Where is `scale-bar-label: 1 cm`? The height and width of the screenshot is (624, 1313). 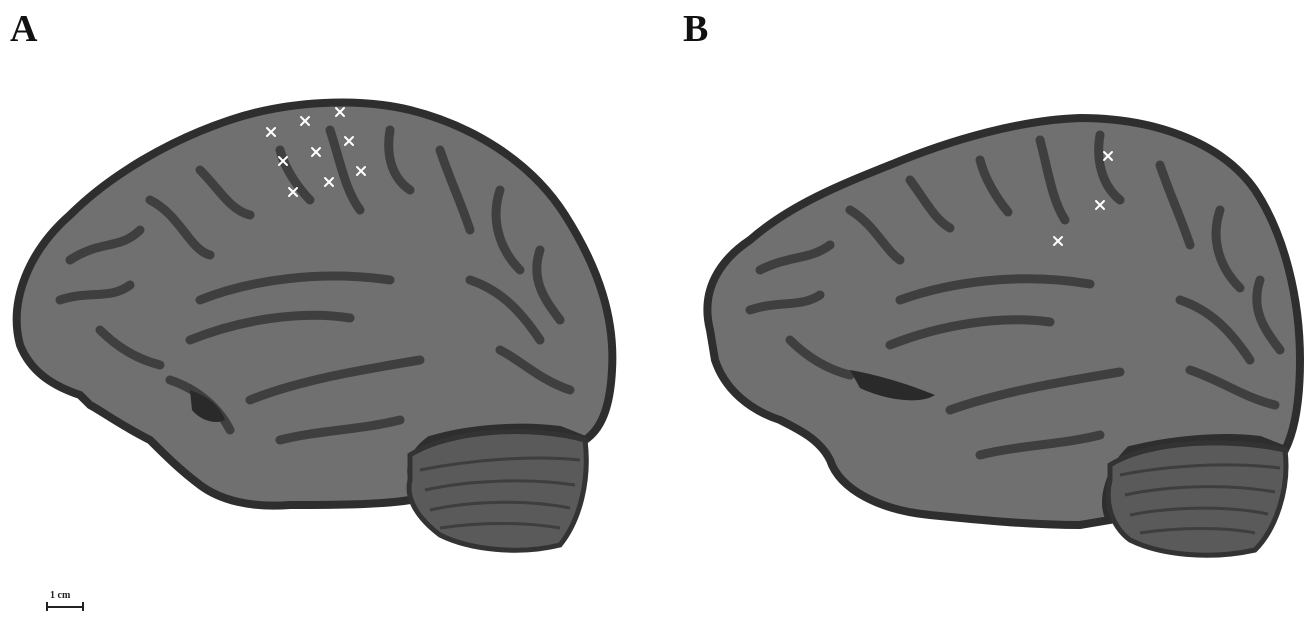
scale-bar-label: 1 cm is located at coordinates (60, 595).